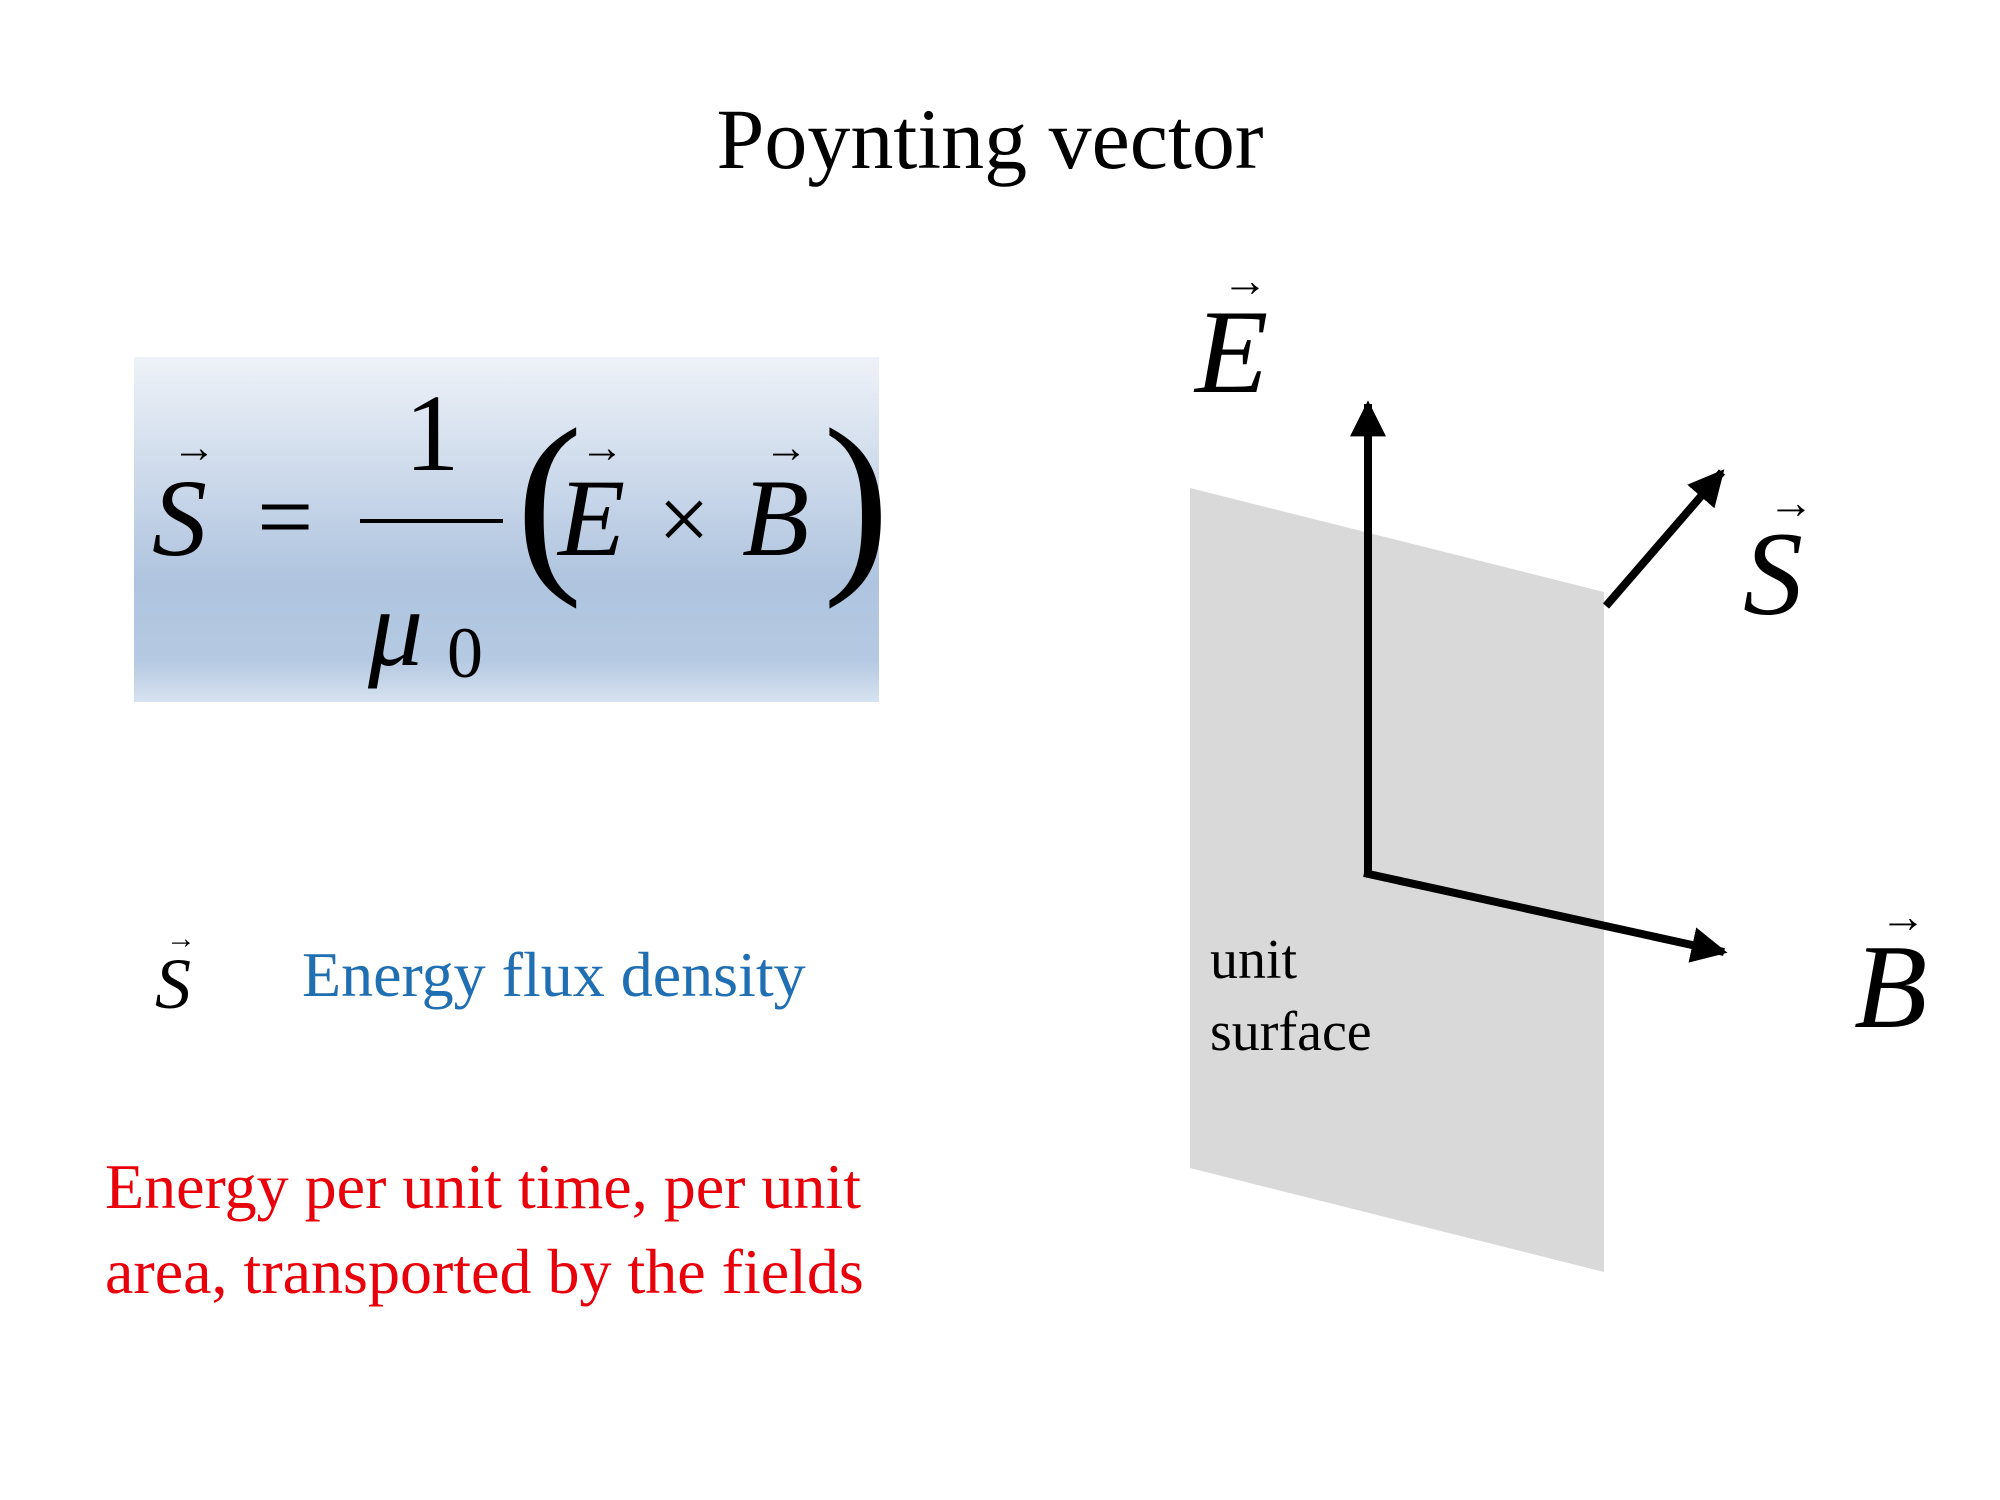 The image size is (2000, 1500). What do you see at coordinates (179, 518) in the screenshot?
I see `formula-s-symbol: S` at bounding box center [179, 518].